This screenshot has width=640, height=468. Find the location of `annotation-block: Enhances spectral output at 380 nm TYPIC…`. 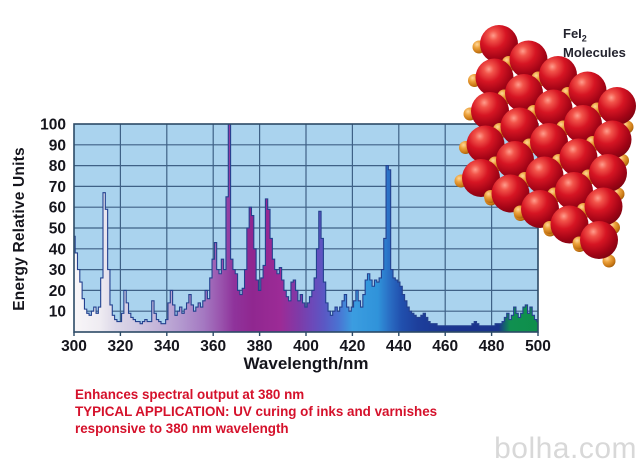

annotation-block: Enhances spectral output at 380 nm TYPIC… is located at coordinates (256, 412).